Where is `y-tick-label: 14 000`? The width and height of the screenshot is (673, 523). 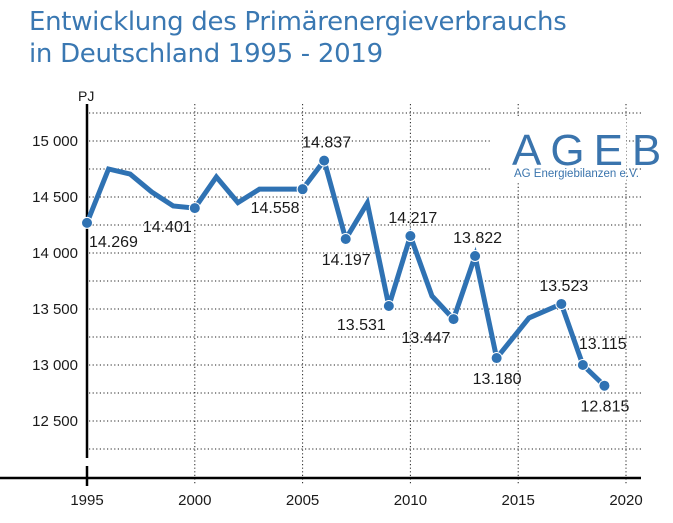 y-tick-label: 14 000 is located at coordinates (55, 253).